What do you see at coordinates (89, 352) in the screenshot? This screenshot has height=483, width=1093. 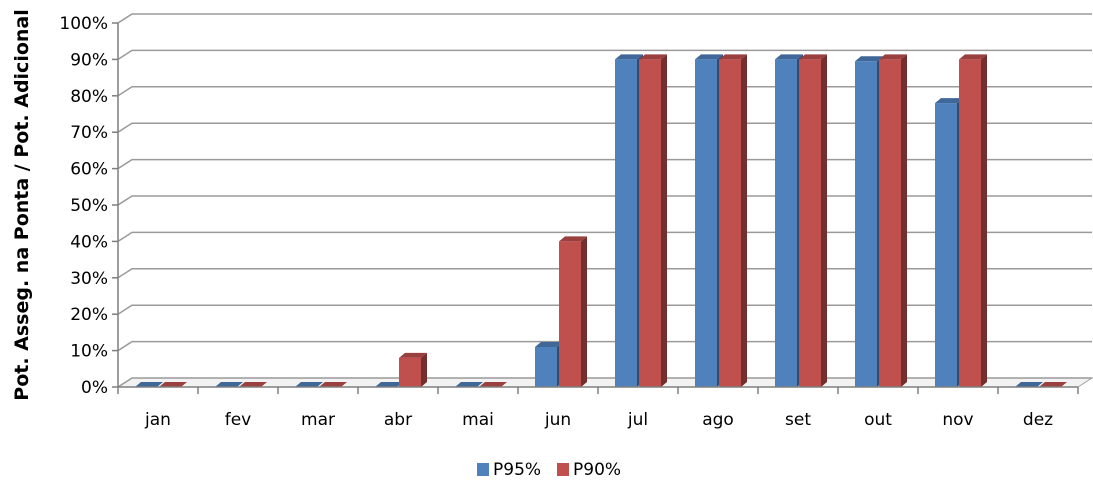 I see `y-tick-label: 10%` at bounding box center [89, 352].